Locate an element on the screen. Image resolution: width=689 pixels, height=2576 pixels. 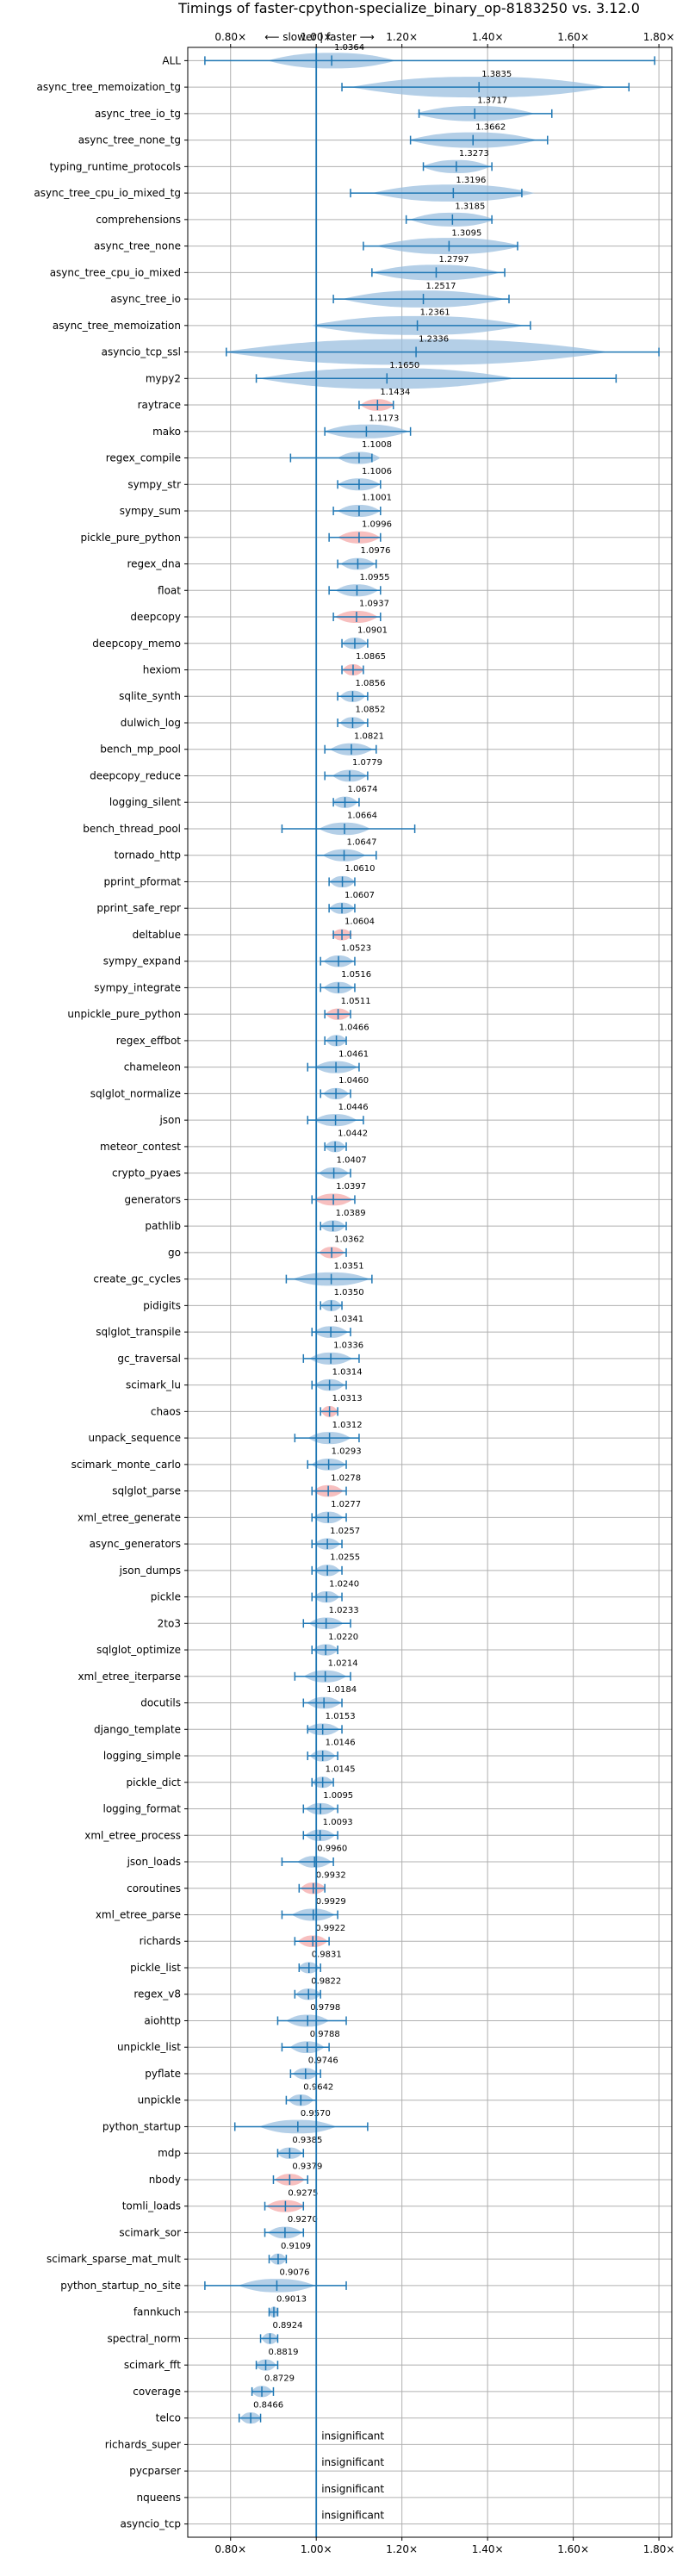
value-label: 0.8729 is located at coordinates (279, 2379).